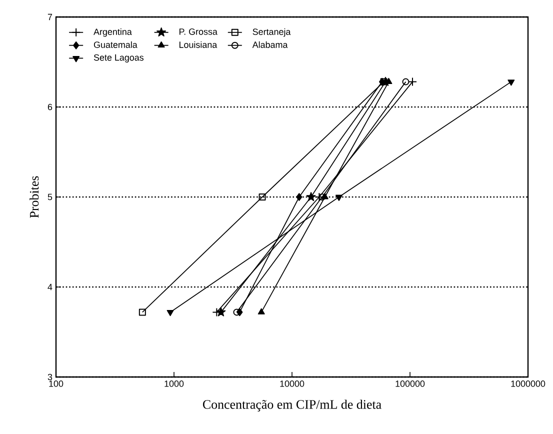  What do you see at coordinates (50, 197) in the screenshot?
I see `y-tick-label: 5` at bounding box center [50, 197].